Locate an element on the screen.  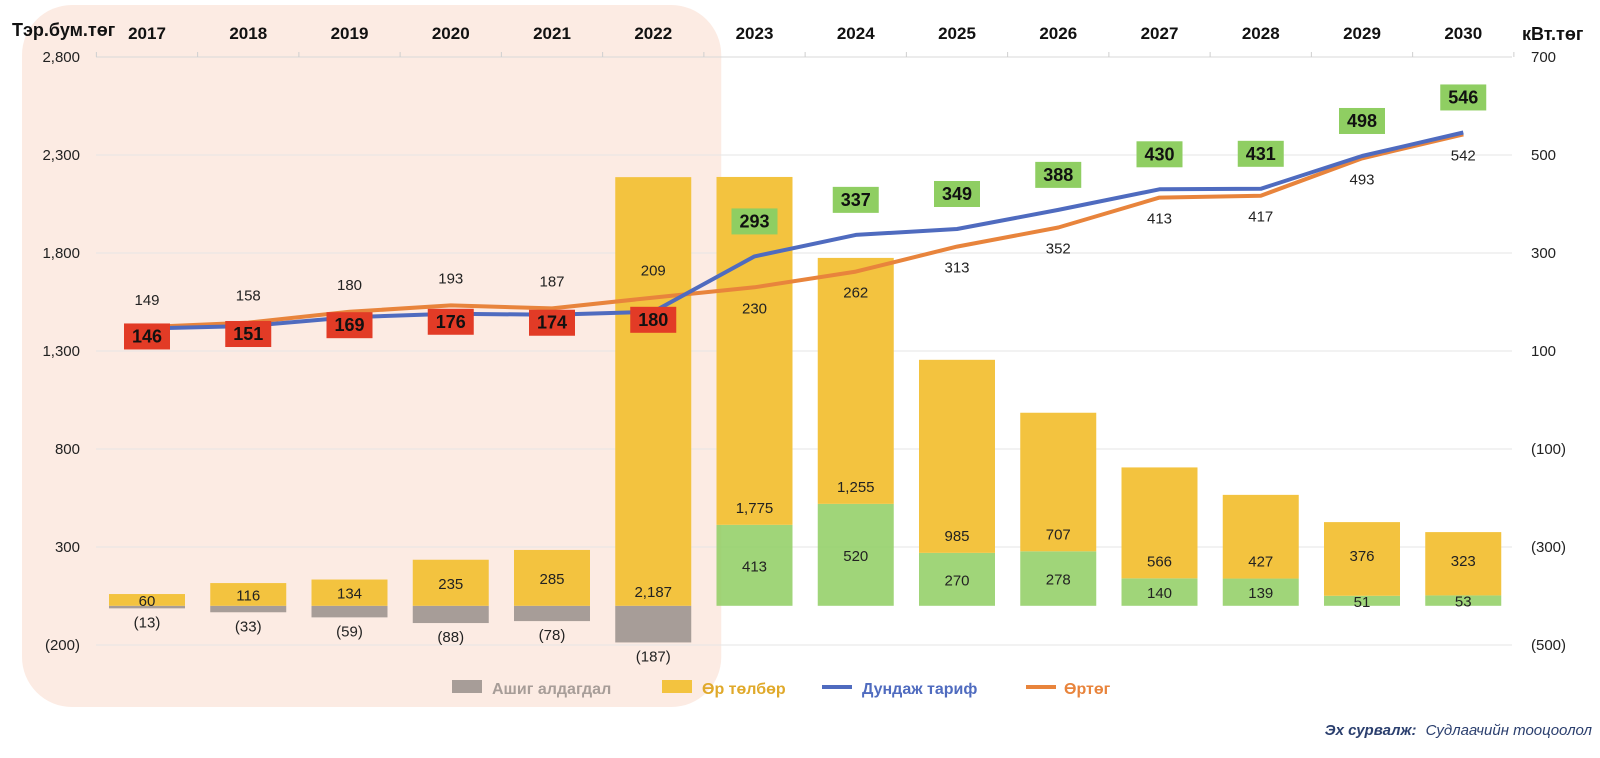
y-right-tick-label: (500) is located at coordinates (1548, 645).